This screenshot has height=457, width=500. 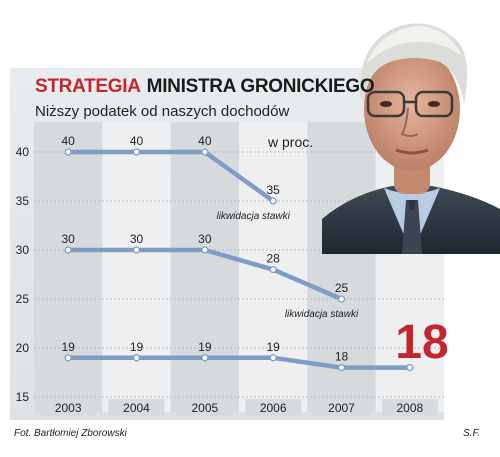 I want to click on unit-label: w proc., so click(x=291, y=142).